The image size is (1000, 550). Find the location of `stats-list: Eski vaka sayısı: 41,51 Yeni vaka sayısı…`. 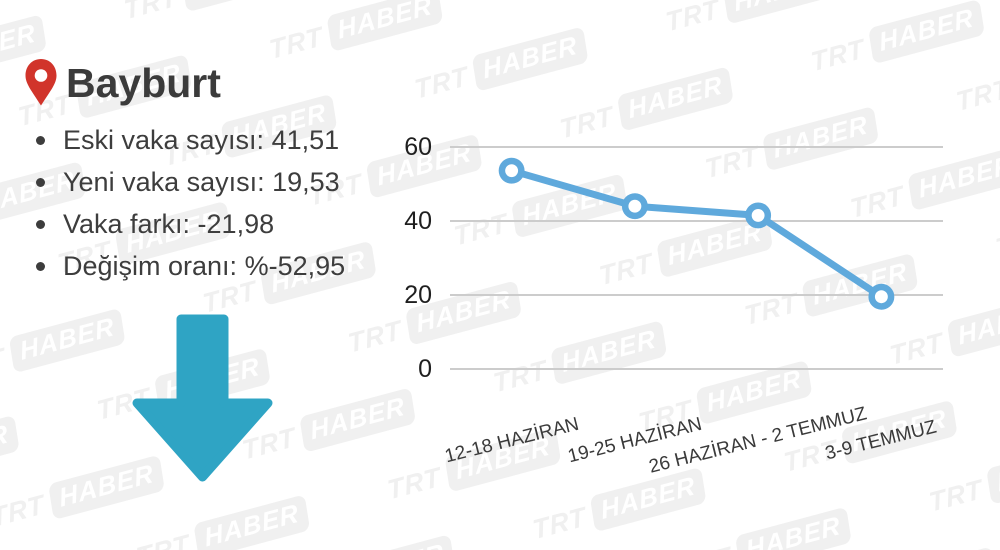

stats-list: Eski vaka sayısı: 41,51 Yeni vaka sayısı… is located at coordinates (187, 203).